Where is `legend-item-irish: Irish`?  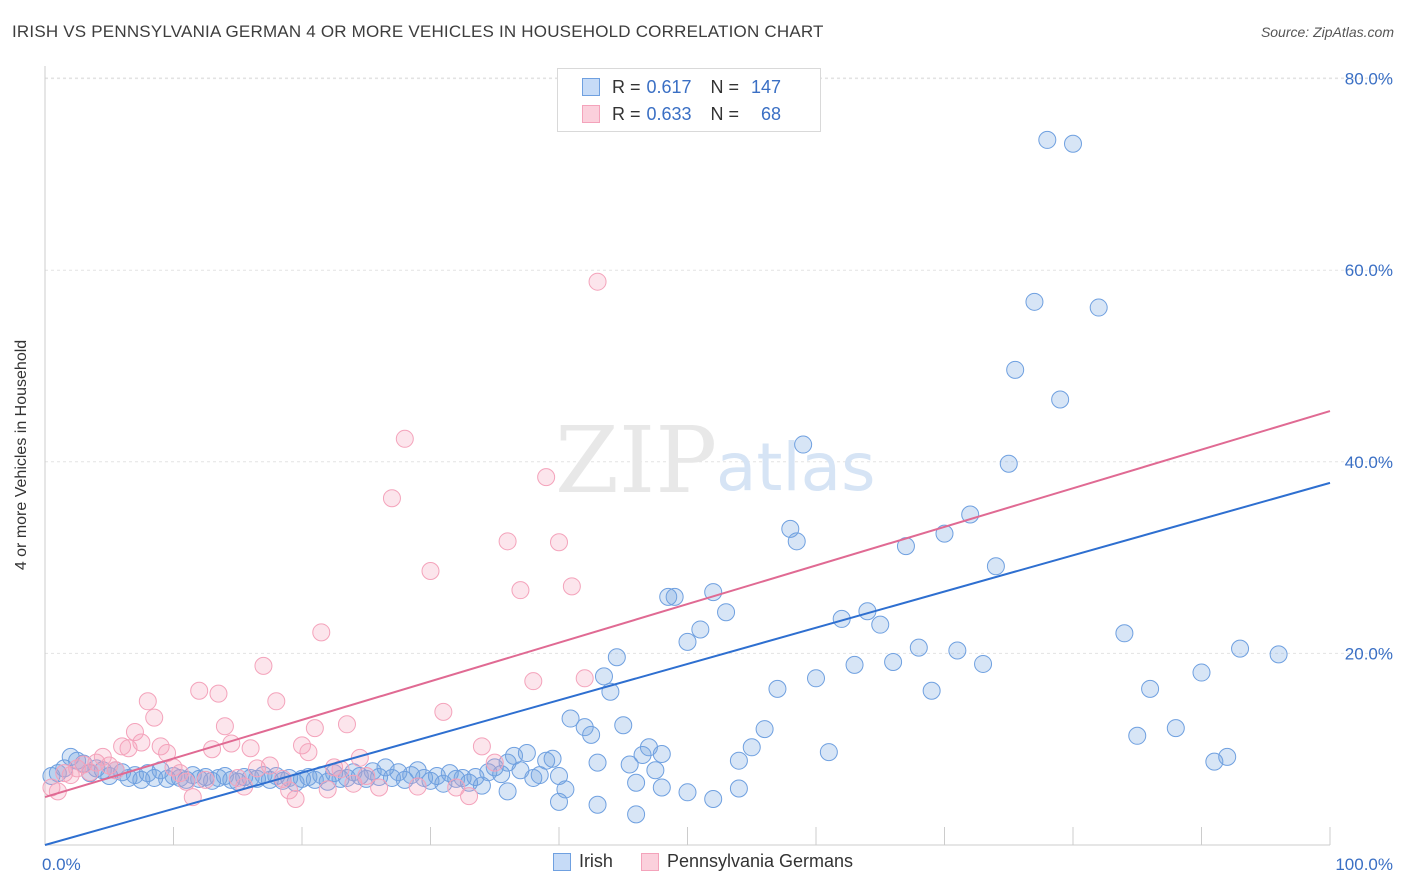
legend-item-irish: Irish is located at coordinates (582, 861).